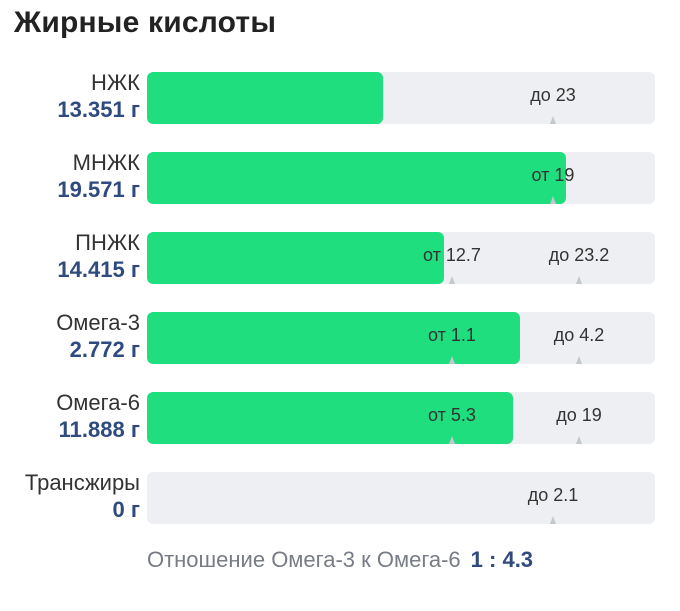  I want to click on omega-ratio-value: 1 : 4.3, so click(502, 559).